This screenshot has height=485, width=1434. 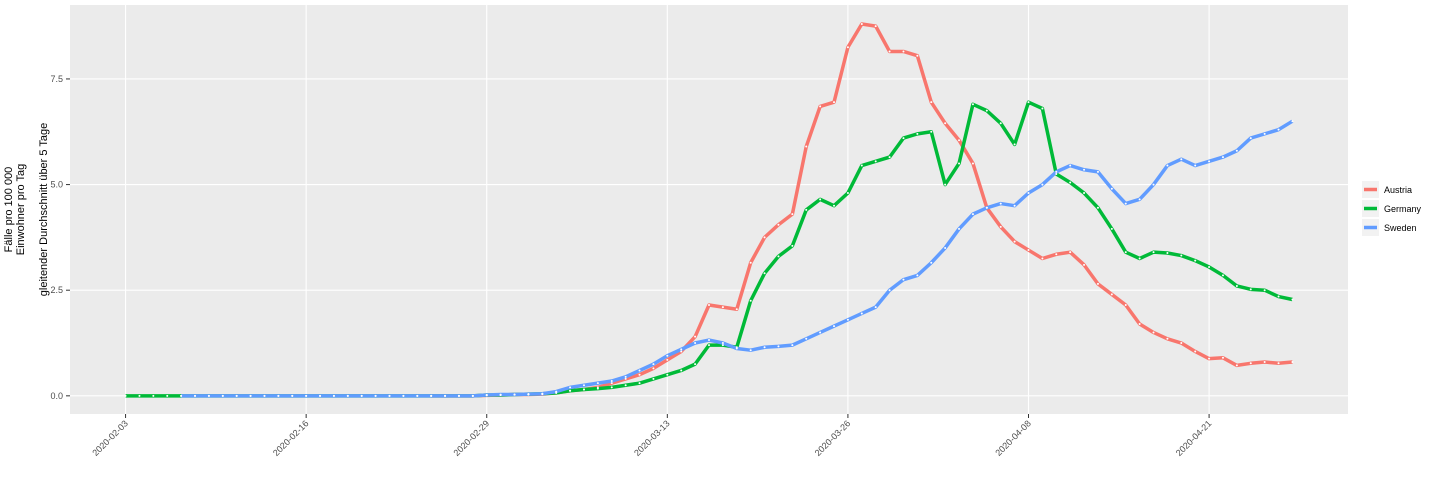 I want to click on legend-label: Sweden, so click(x=1400, y=228).